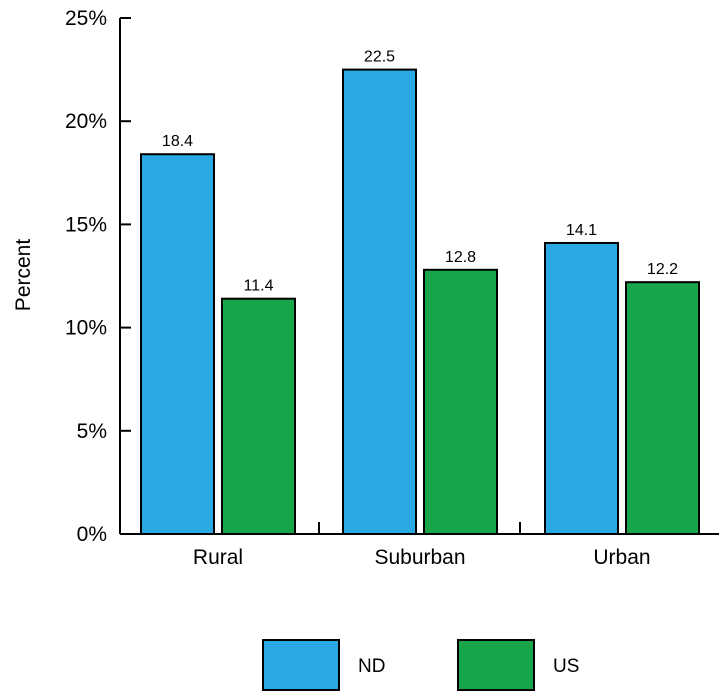 This screenshot has width=719, height=694. Describe the element at coordinates (581, 230) in the screenshot. I see `data-label: 14.1` at that location.